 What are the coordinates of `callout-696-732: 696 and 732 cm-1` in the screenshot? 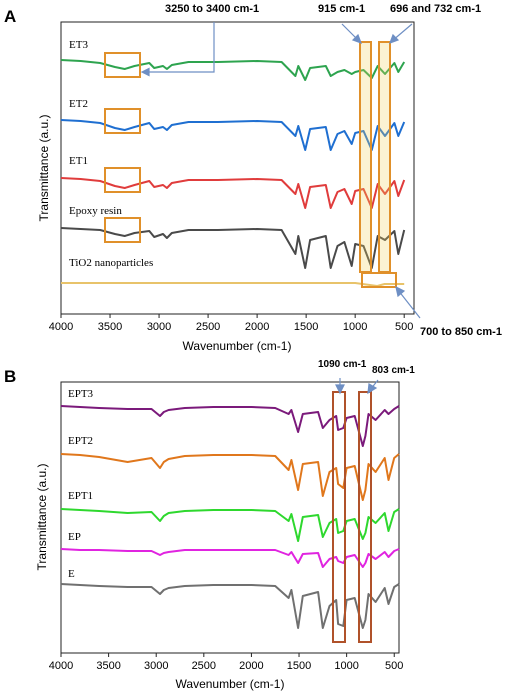 It's located at (435, 9).